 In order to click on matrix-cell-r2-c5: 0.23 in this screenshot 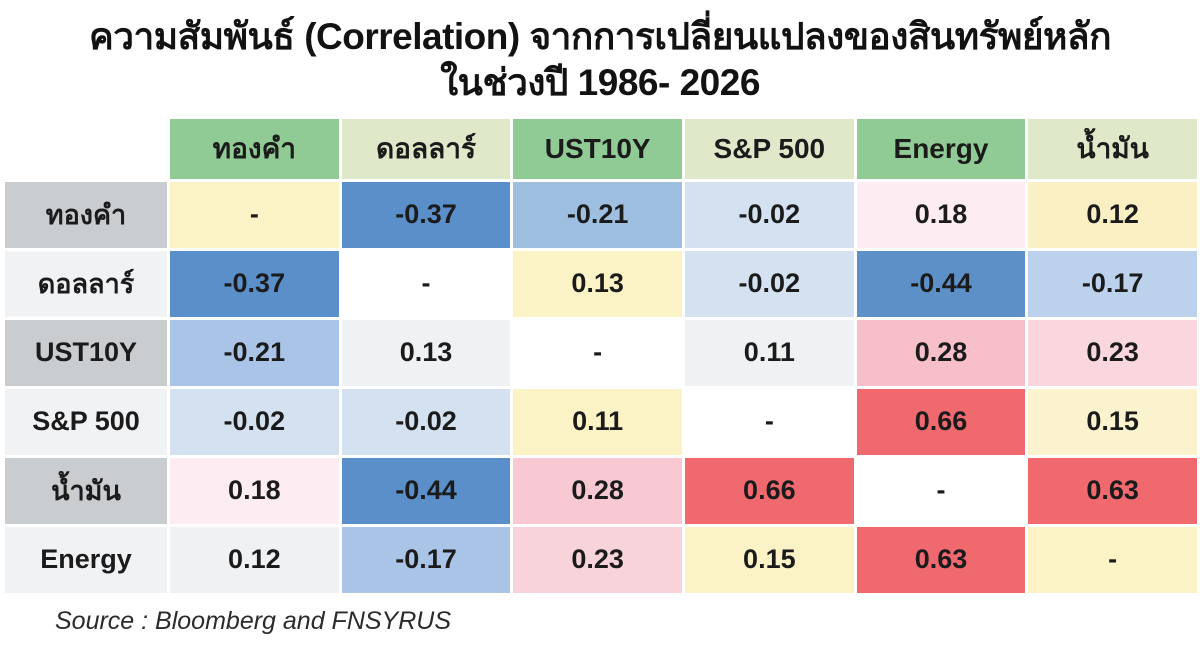, I will do `click(1112, 352)`.